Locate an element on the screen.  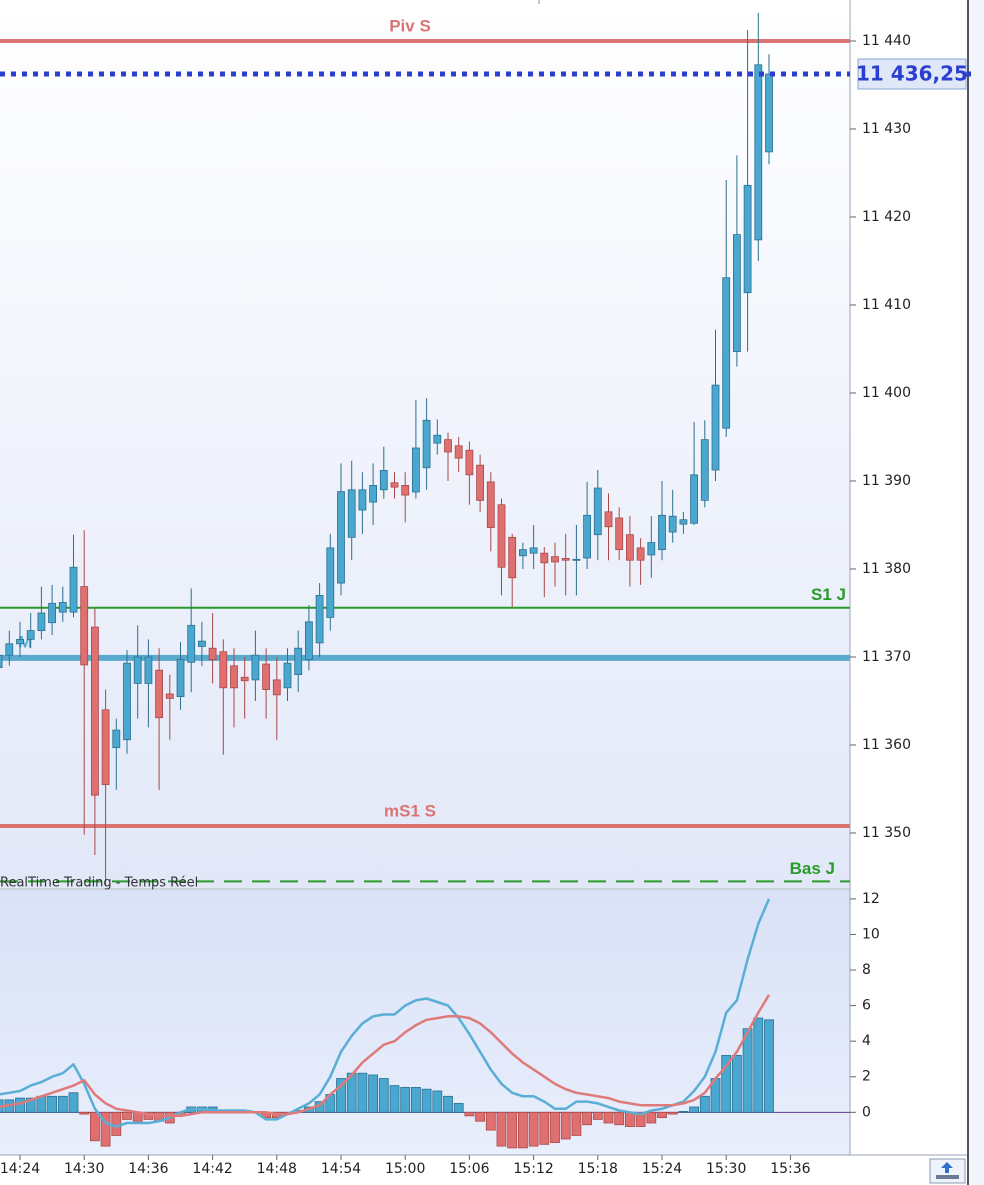
y-tick-label: 11 370 is located at coordinates (886, 657).